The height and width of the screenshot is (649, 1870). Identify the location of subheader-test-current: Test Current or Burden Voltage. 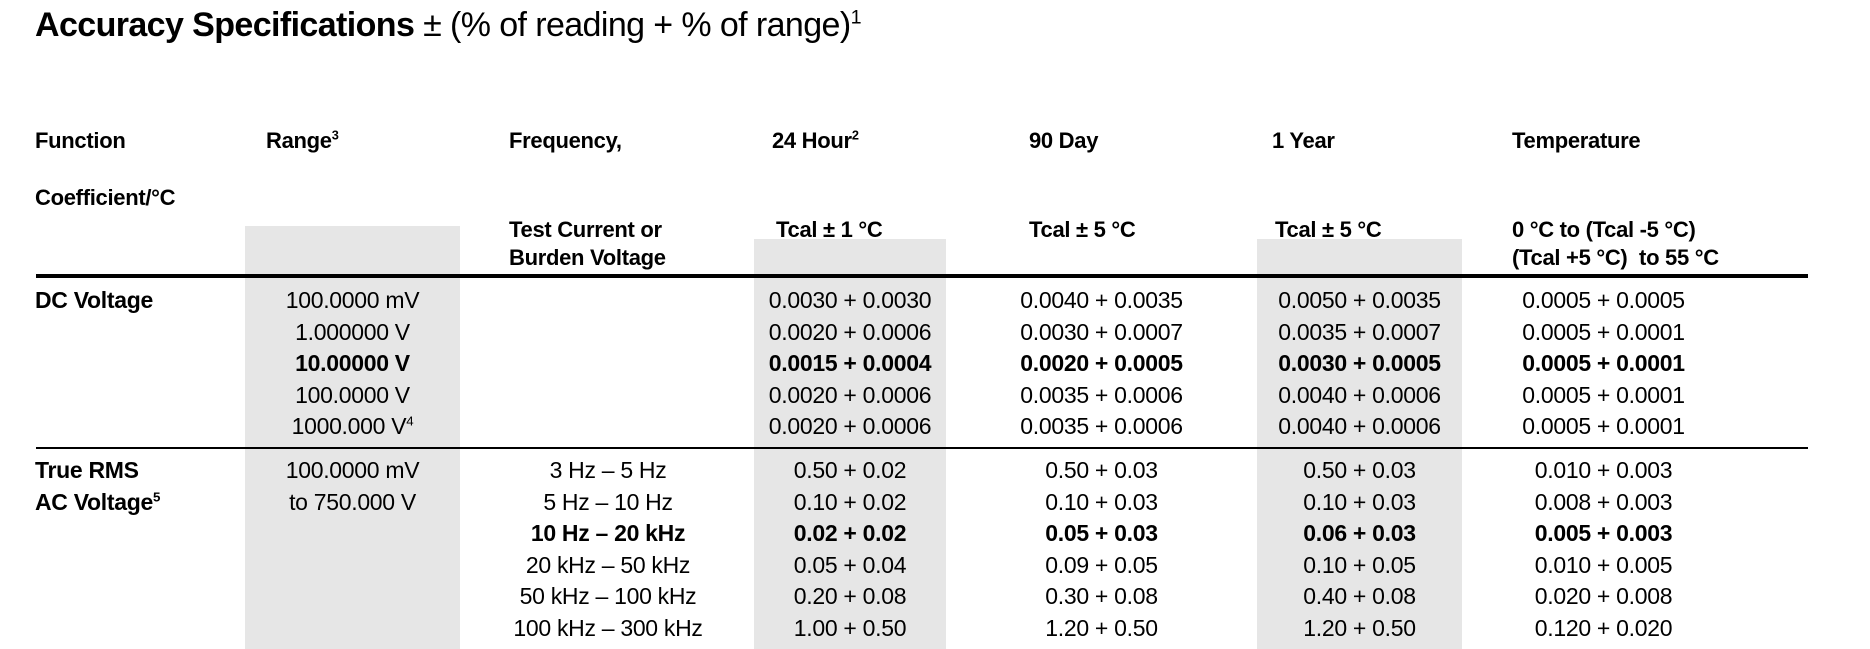
(587, 244).